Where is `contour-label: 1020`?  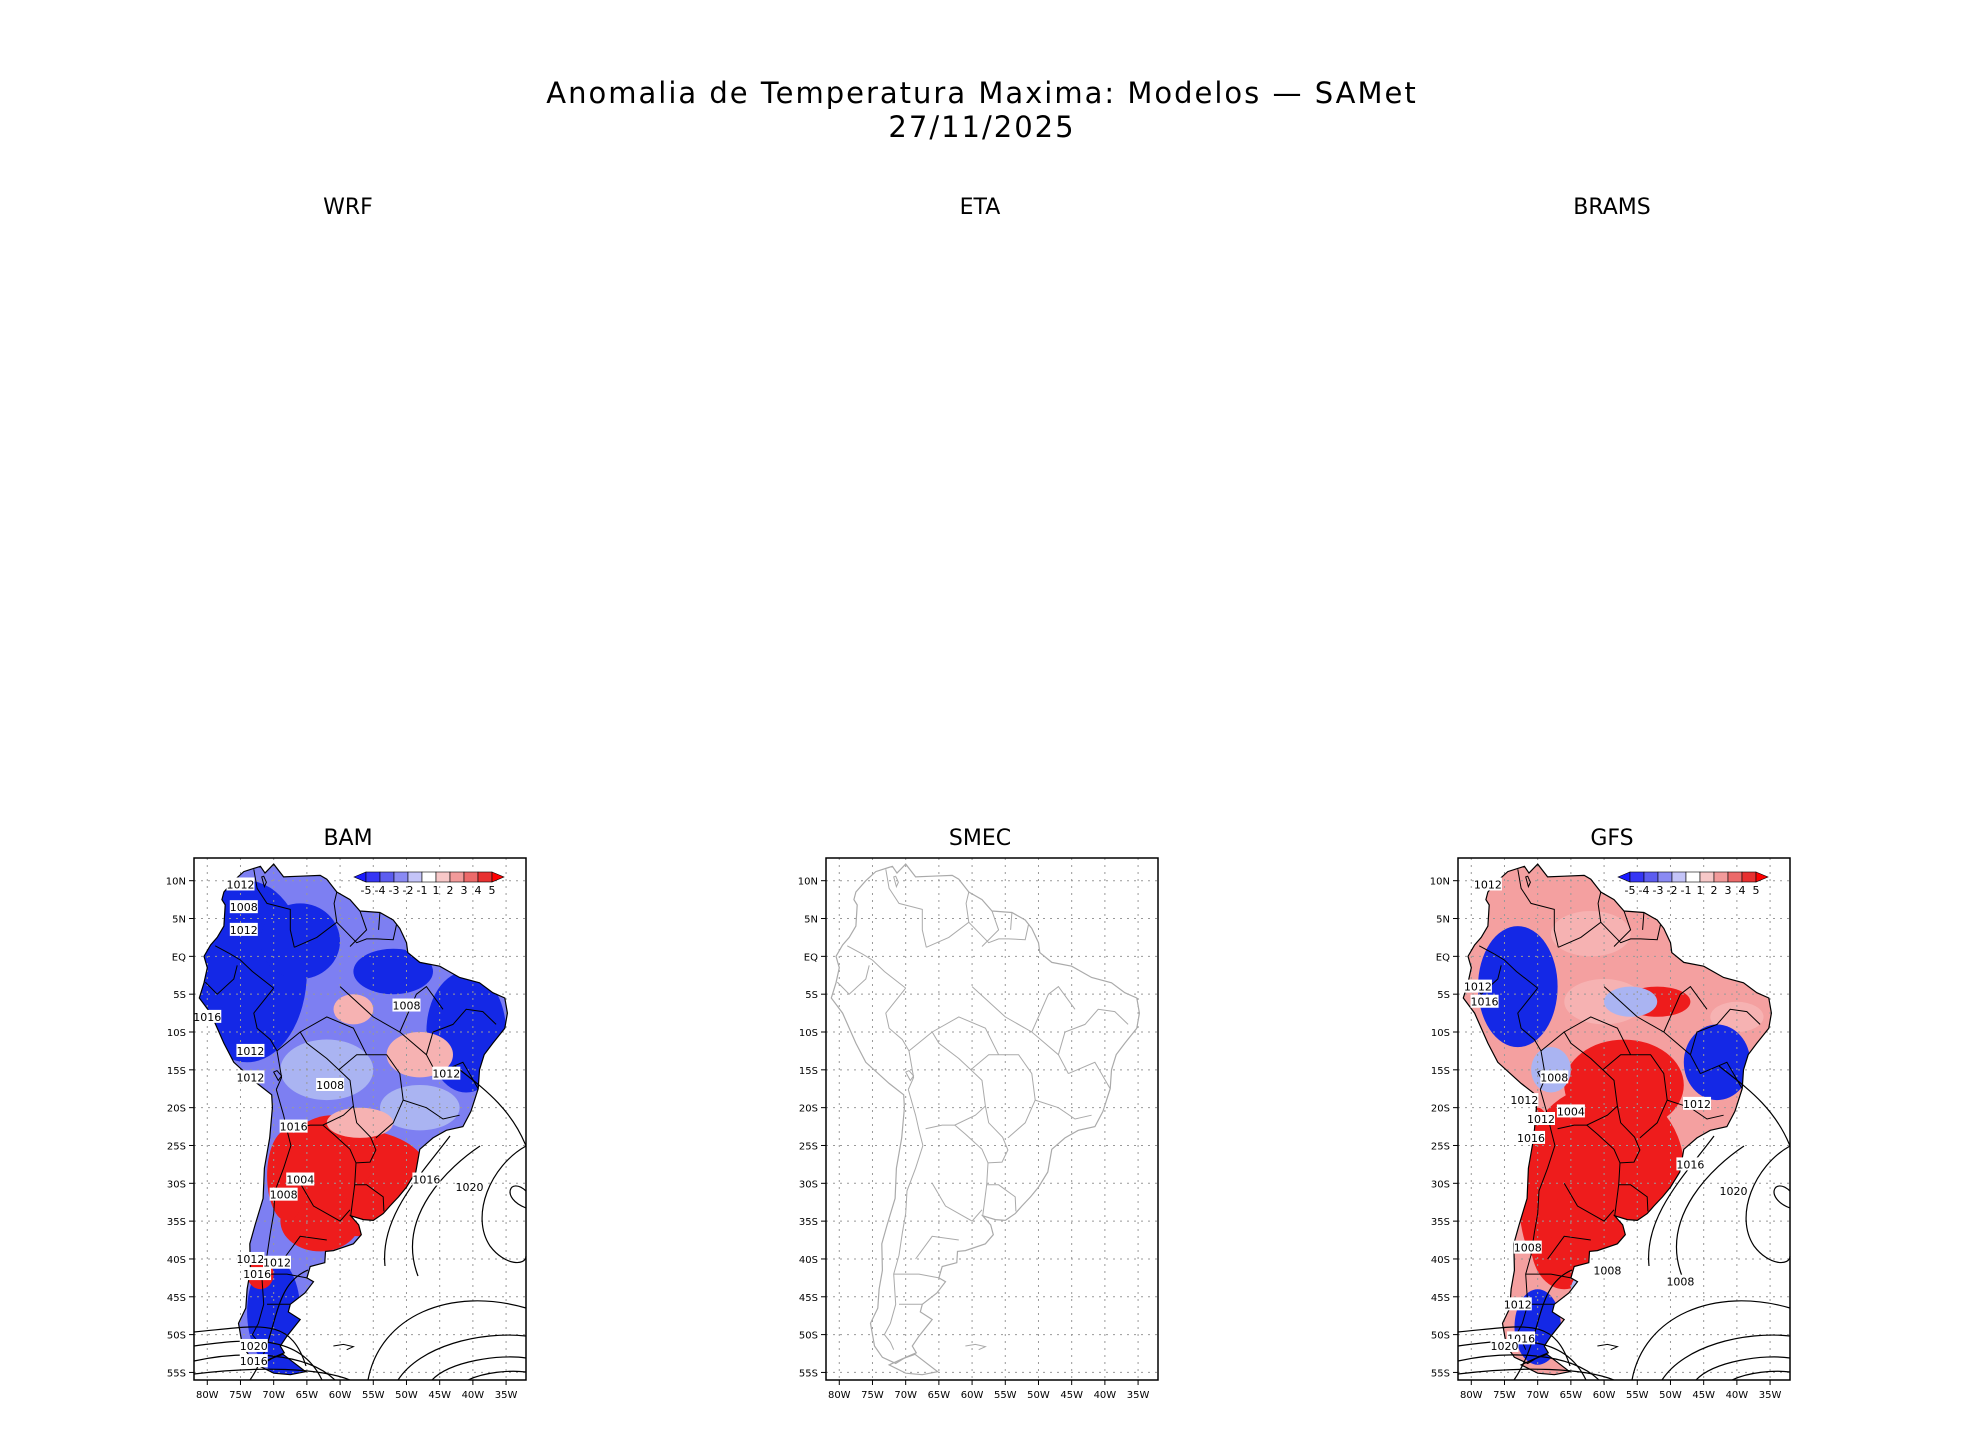
contour-label: 1020 is located at coordinates (1504, 1346).